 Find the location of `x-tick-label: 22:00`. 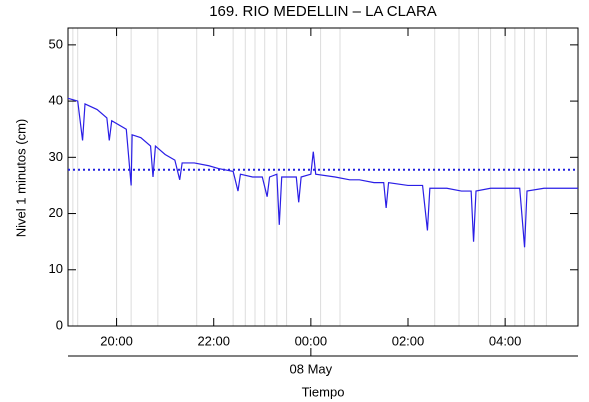

x-tick-label: 22:00 is located at coordinates (213, 340).